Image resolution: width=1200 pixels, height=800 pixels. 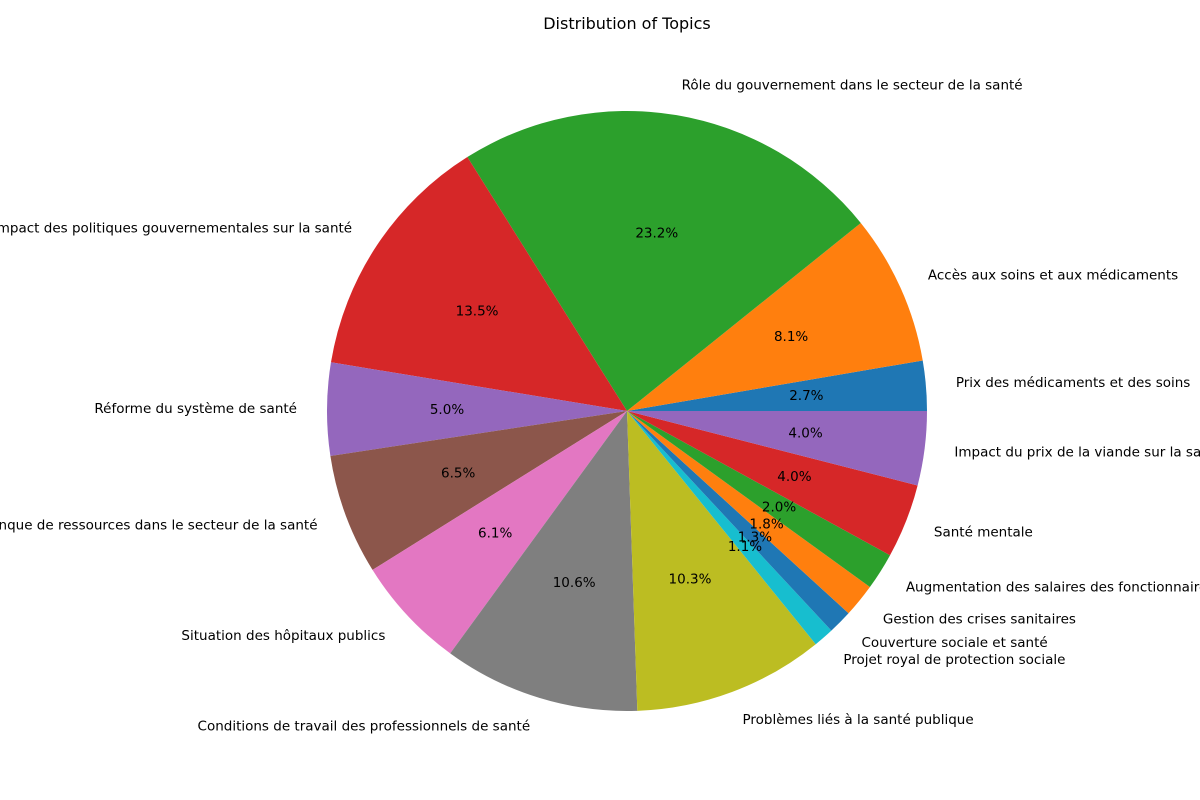 I want to click on slice-percent-label: 6.5%, so click(x=458, y=473).